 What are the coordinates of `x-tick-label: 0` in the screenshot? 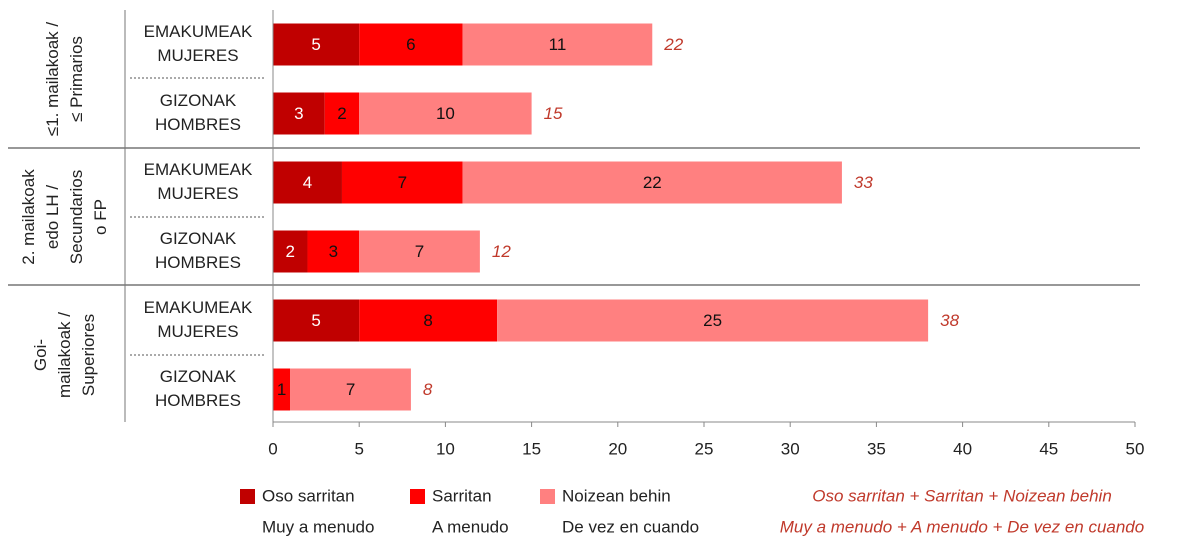 It's located at (272, 448).